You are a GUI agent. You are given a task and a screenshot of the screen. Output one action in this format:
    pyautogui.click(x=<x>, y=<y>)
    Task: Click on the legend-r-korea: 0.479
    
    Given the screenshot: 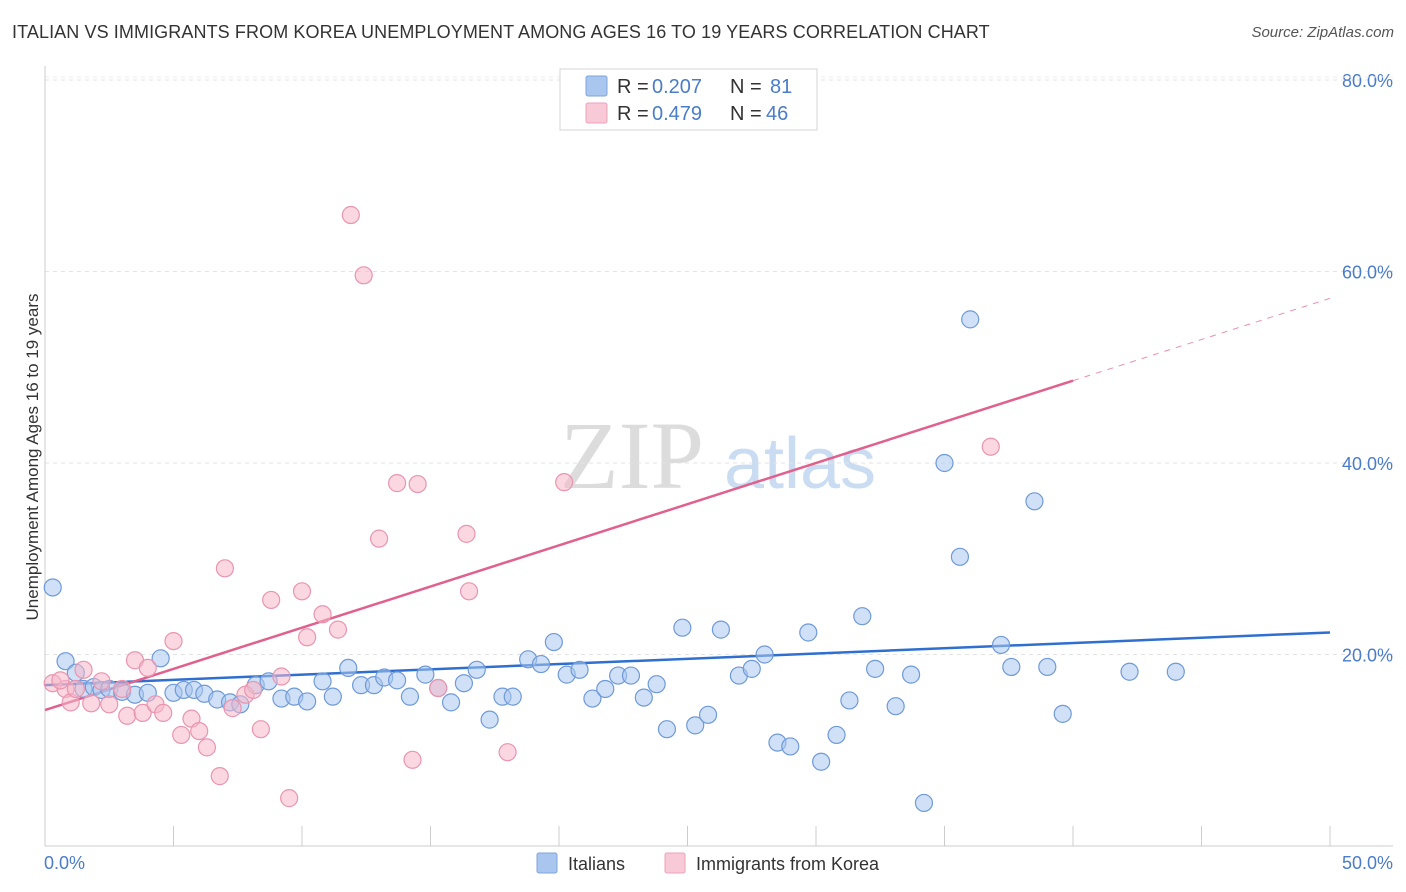 What is the action you would take?
    pyautogui.click(x=677, y=114)
    